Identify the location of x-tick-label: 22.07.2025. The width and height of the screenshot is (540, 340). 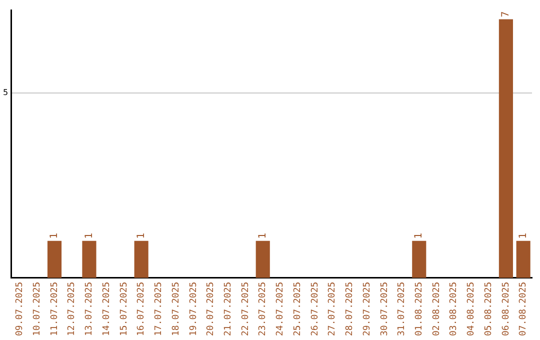
(245, 309).